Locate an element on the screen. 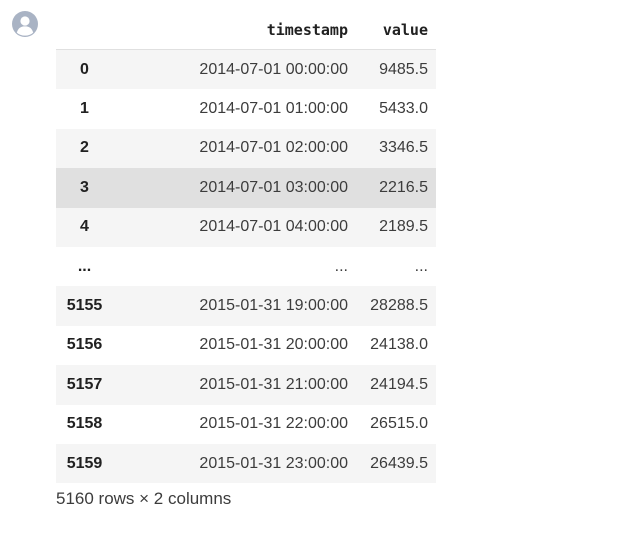 The image size is (617, 542). column-header-value: value is located at coordinates (396, 30).